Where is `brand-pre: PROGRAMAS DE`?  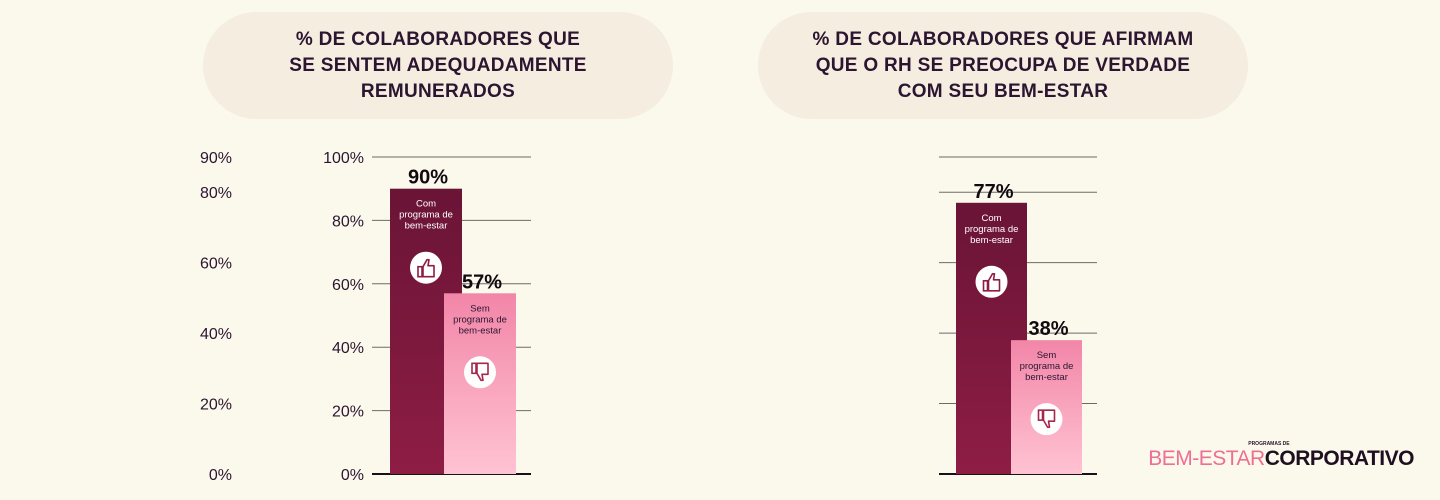
brand-pre: PROGRAMAS DE is located at coordinates (1269, 444).